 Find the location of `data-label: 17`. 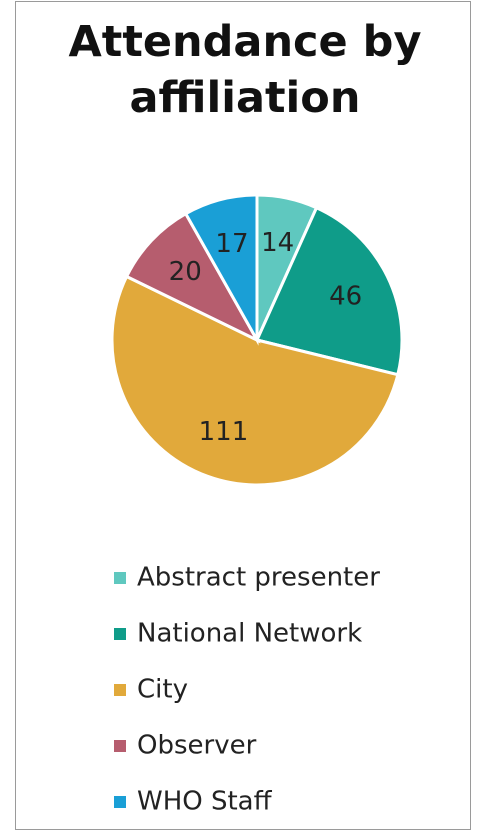

data-label: 17 is located at coordinates (231, 244).